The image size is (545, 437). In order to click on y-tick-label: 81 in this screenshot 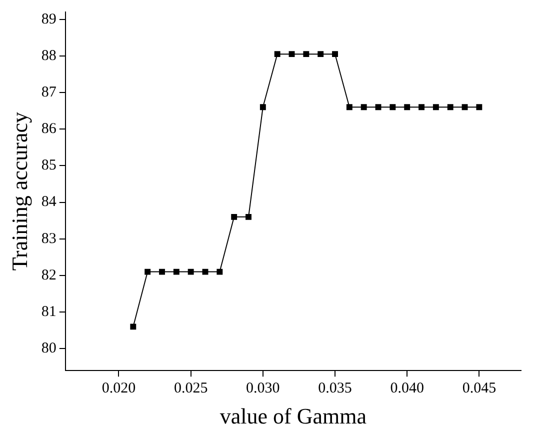, I will do `click(48, 312)`.